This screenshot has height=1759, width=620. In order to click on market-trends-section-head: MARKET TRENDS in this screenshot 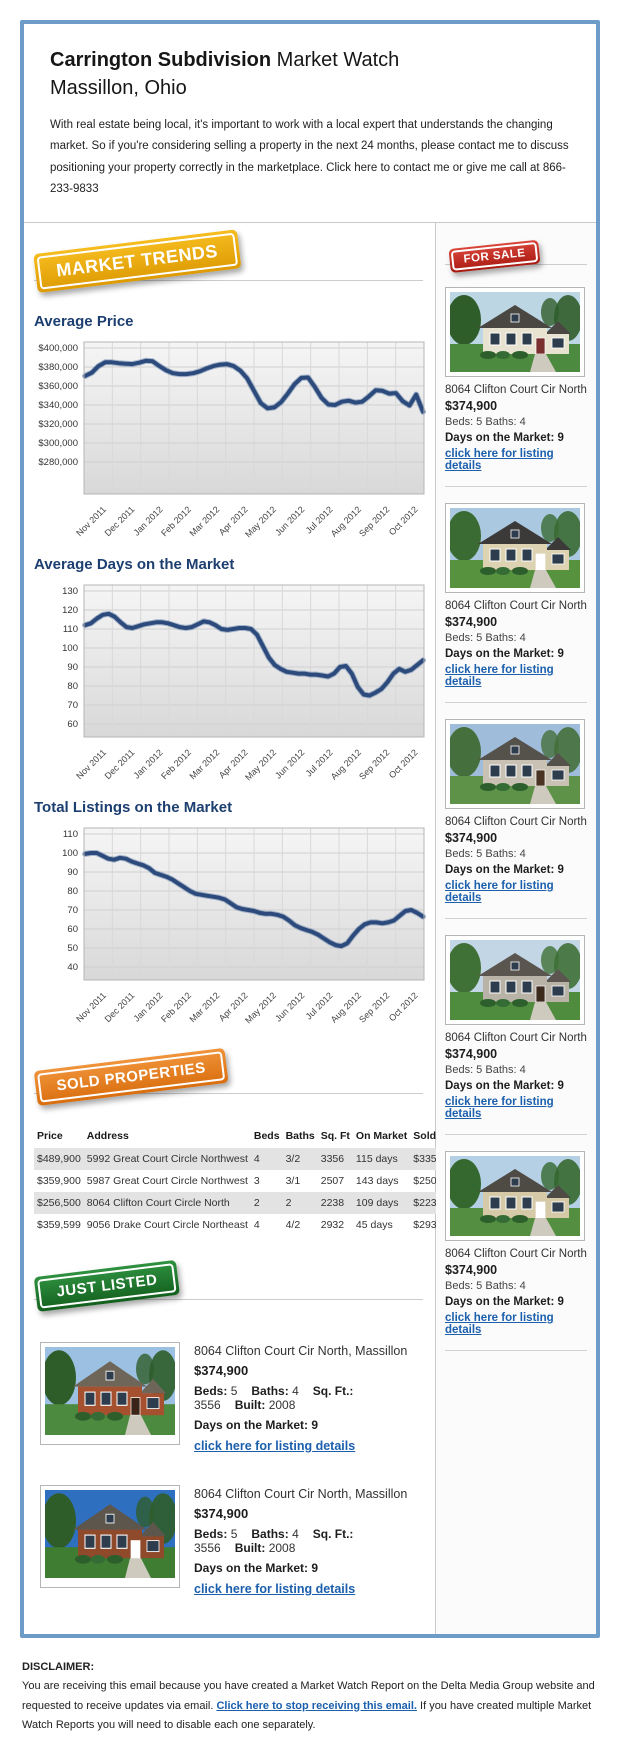, I will do `click(228, 263)`.